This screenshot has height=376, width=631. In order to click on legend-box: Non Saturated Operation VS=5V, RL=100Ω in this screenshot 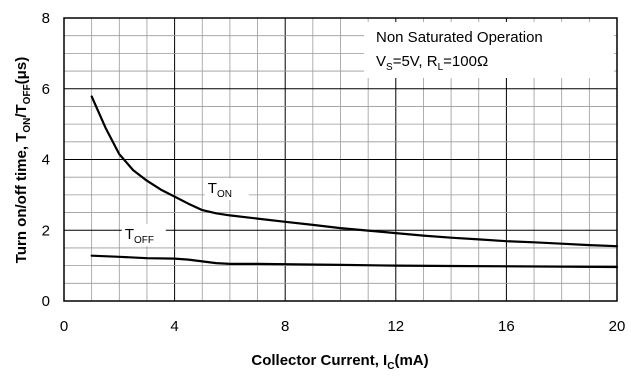, I will do `click(489, 50)`.